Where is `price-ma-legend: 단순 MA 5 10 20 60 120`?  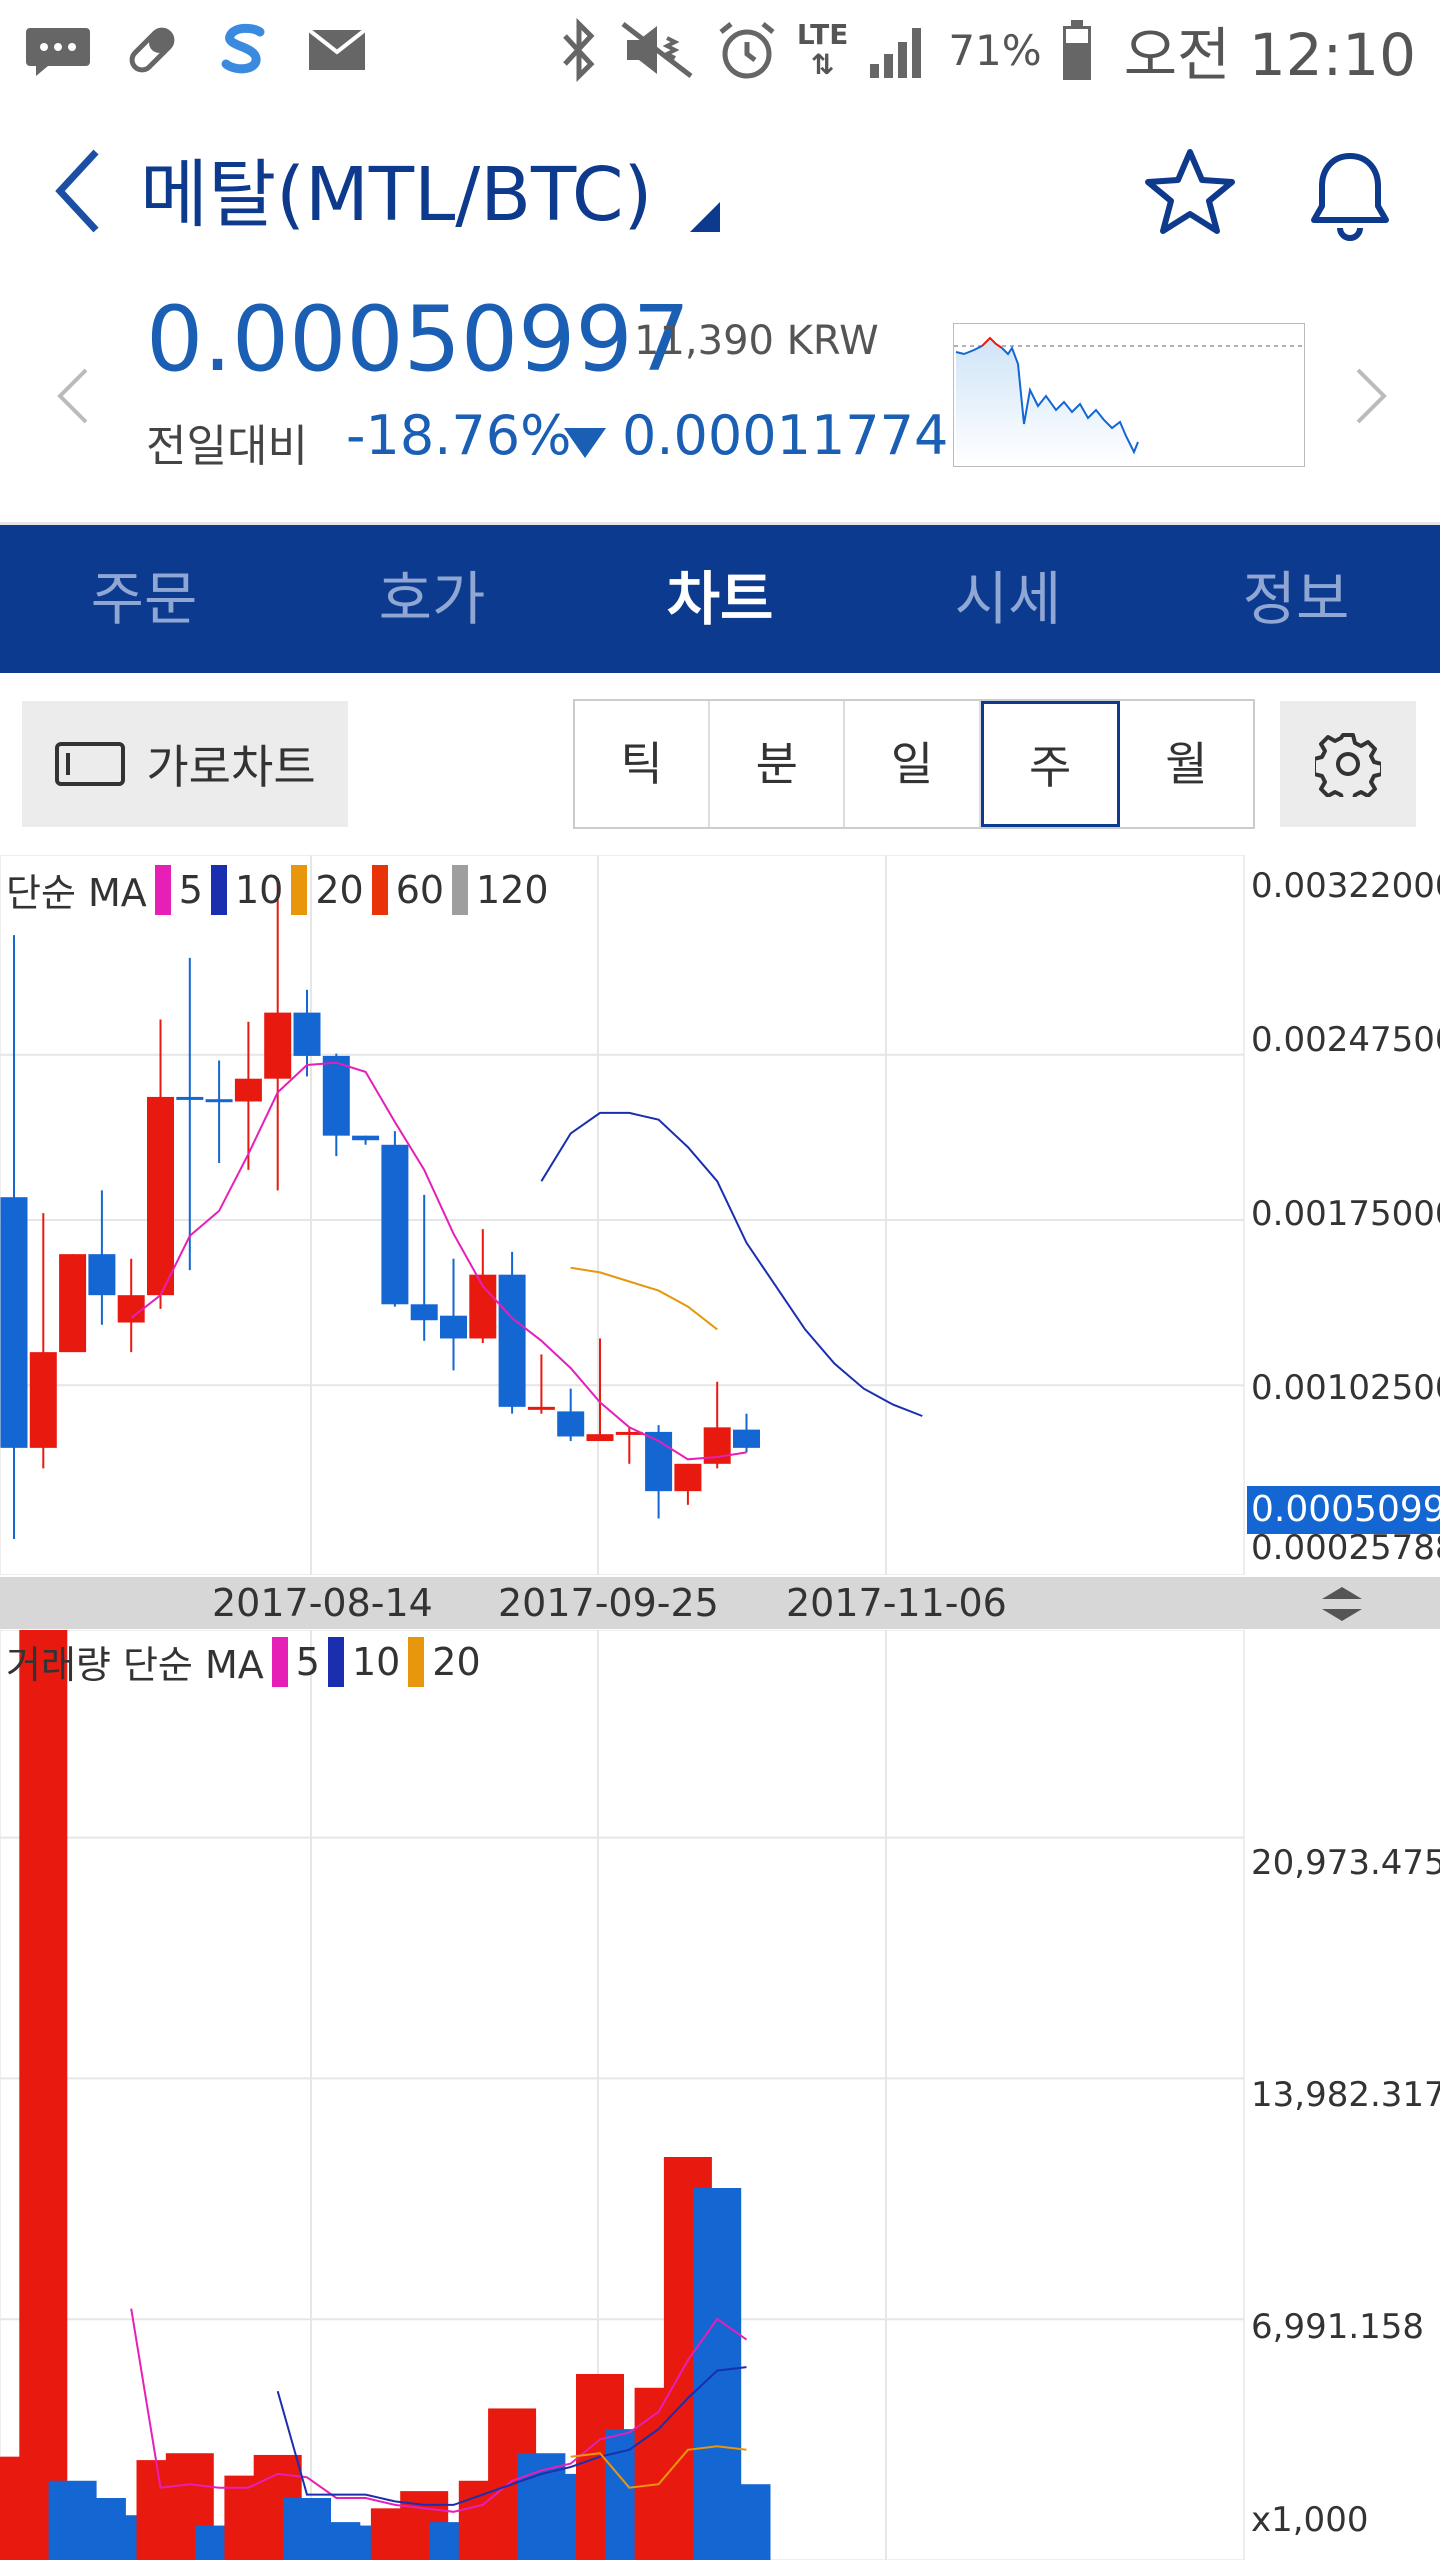 price-ma-legend: 단순 MA 5 10 20 60 120 is located at coordinates (277, 889).